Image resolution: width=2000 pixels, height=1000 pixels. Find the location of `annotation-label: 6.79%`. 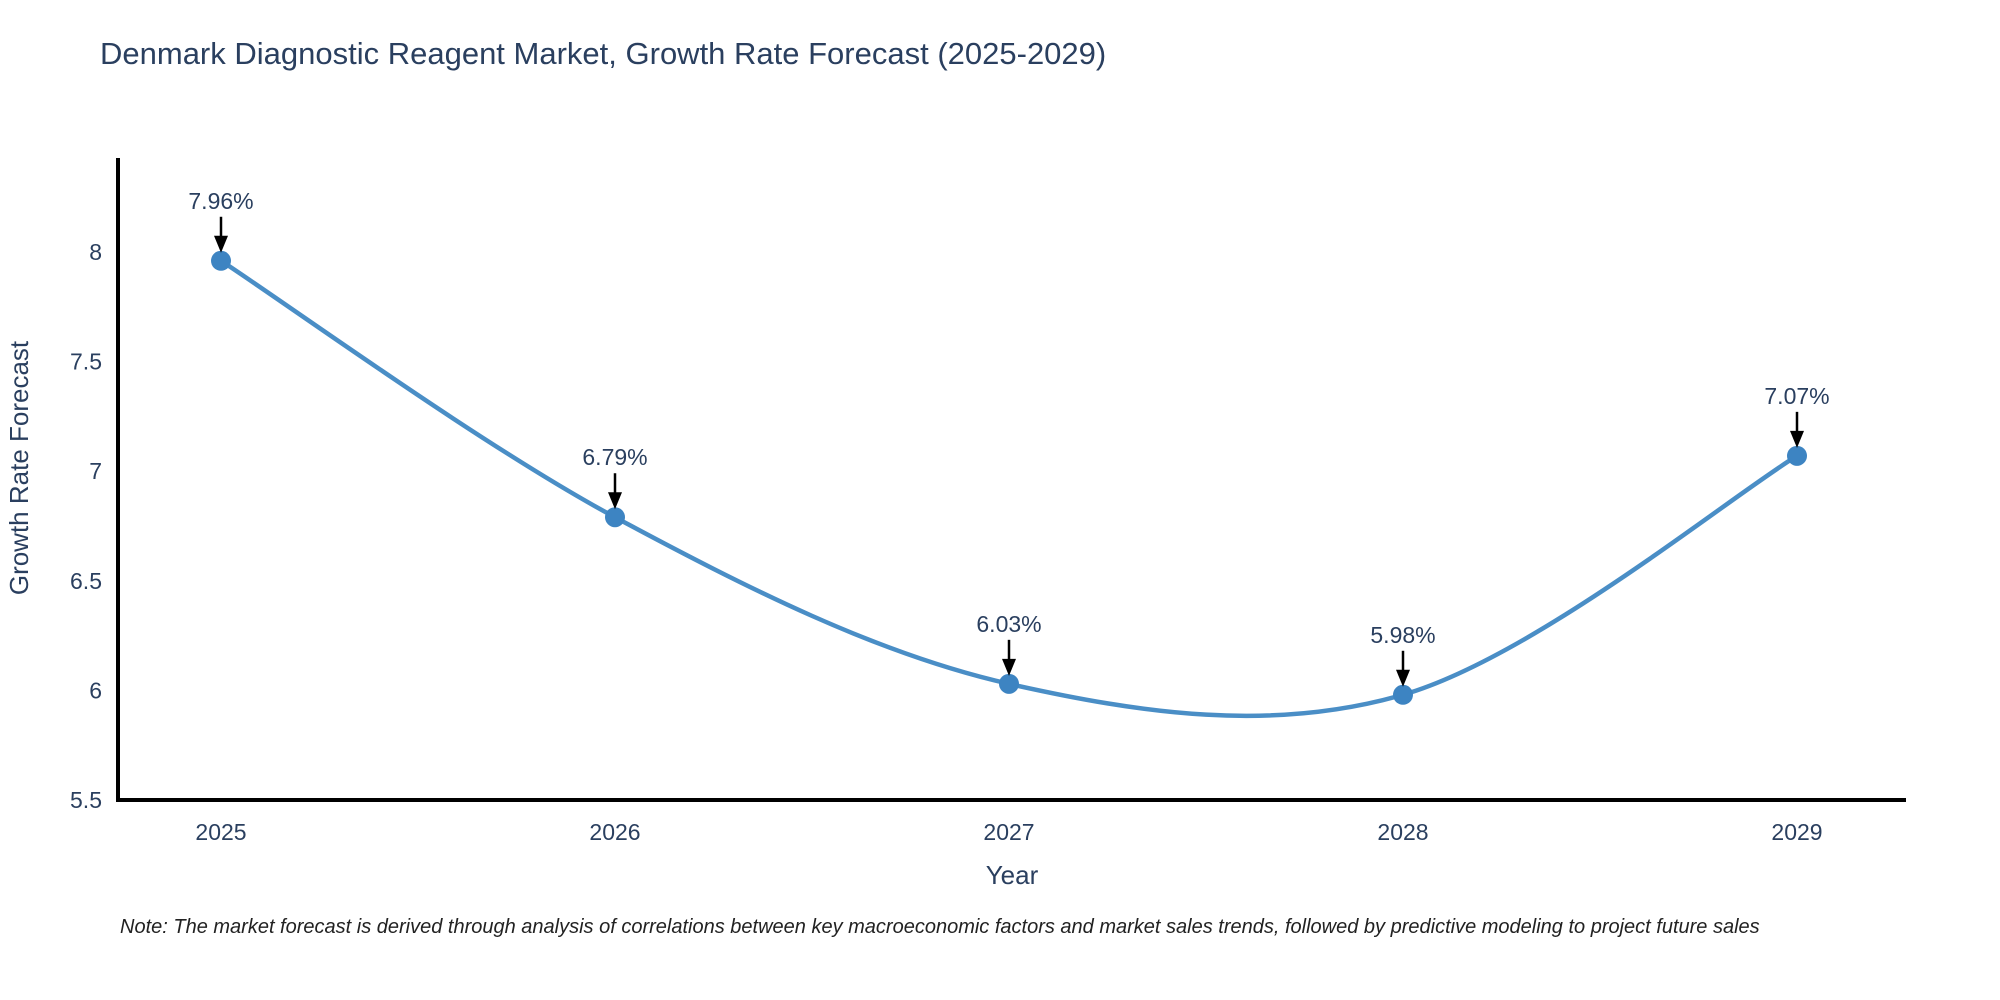

annotation-label: 6.79% is located at coordinates (614, 457).